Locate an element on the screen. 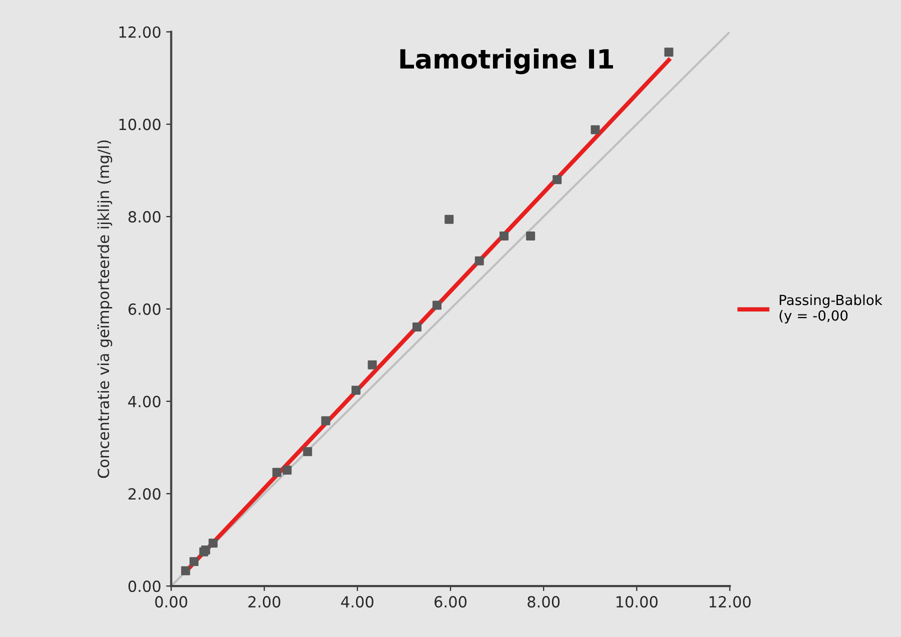  x-tick-label: 8.00 is located at coordinates (544, 602).